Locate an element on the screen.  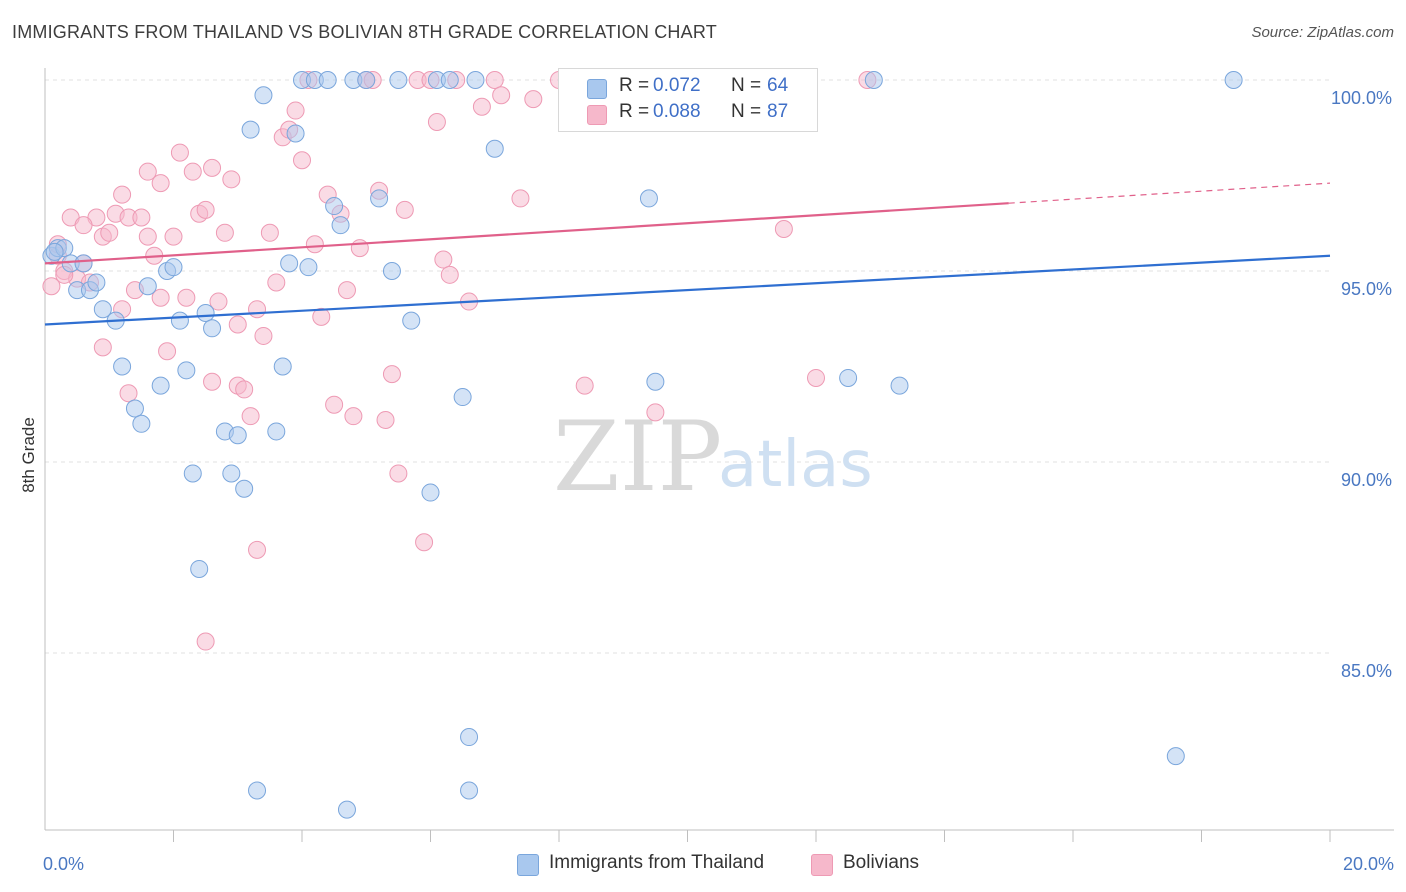
trend-lines is located at coordinates (687, 254).